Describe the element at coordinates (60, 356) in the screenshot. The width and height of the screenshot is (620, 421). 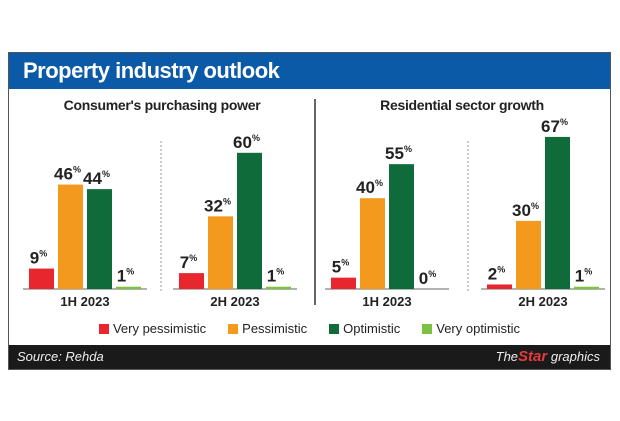
I see `source-text: Source: Rehda` at that location.